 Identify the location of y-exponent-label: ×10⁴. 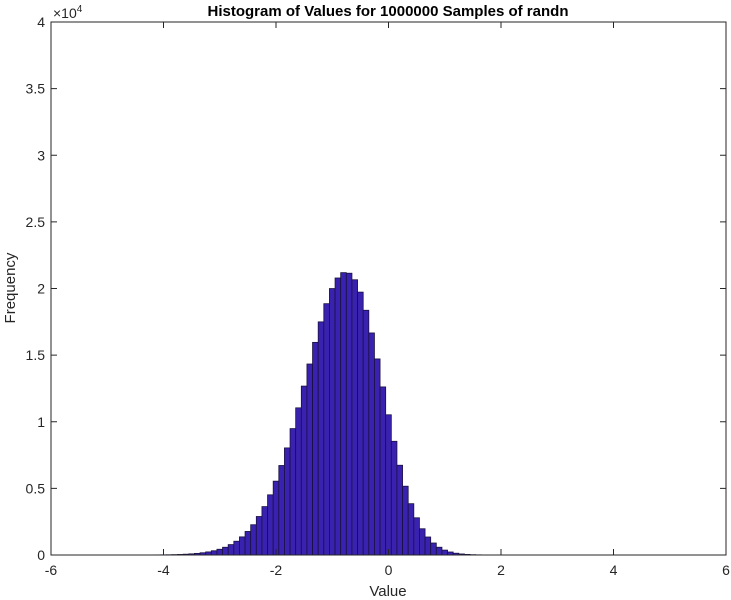
(68, 12).